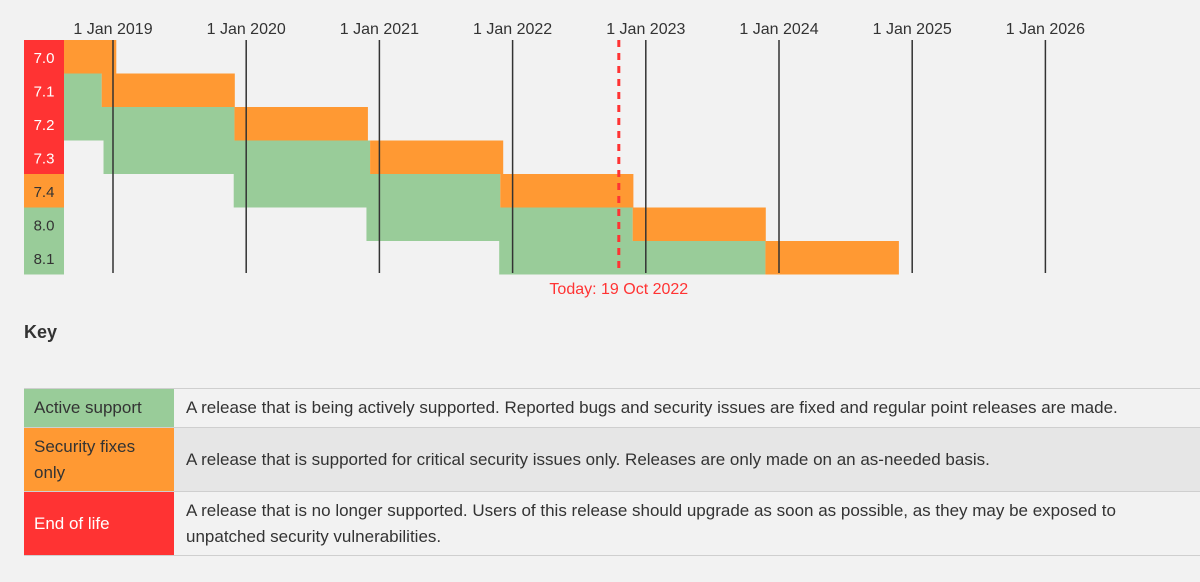  I want to click on version-label-8-1: 8.1, so click(44, 259).